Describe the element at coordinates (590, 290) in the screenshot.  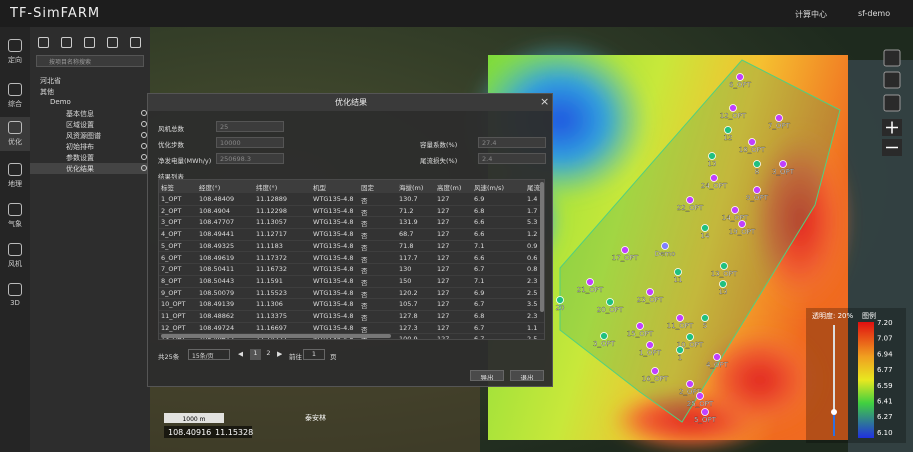
I see `turbine-label: 21_OPT` at that location.